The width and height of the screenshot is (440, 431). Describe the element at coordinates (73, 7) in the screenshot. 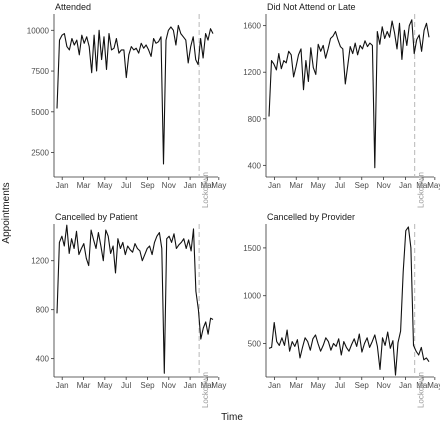

I see `panel-title: Attended` at that location.